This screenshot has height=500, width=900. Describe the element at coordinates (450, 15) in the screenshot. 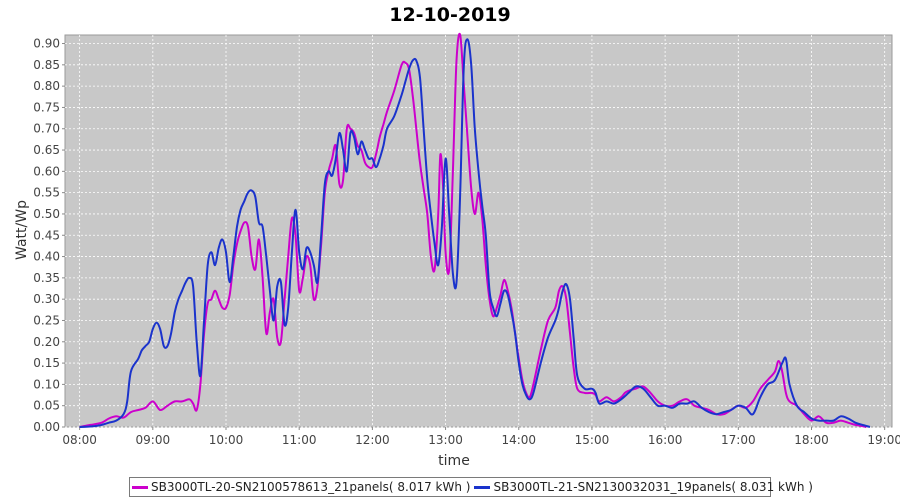

I see `chart-title: 12-10-2019` at that location.